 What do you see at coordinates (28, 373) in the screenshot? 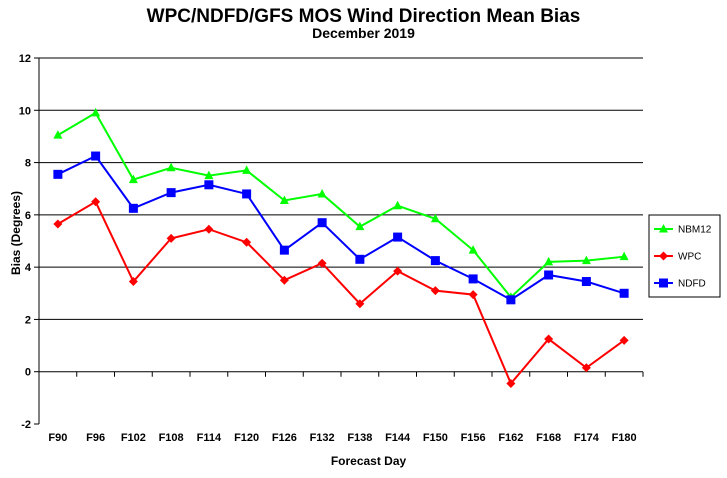
I see `y-tick-label: 0` at bounding box center [28, 373].